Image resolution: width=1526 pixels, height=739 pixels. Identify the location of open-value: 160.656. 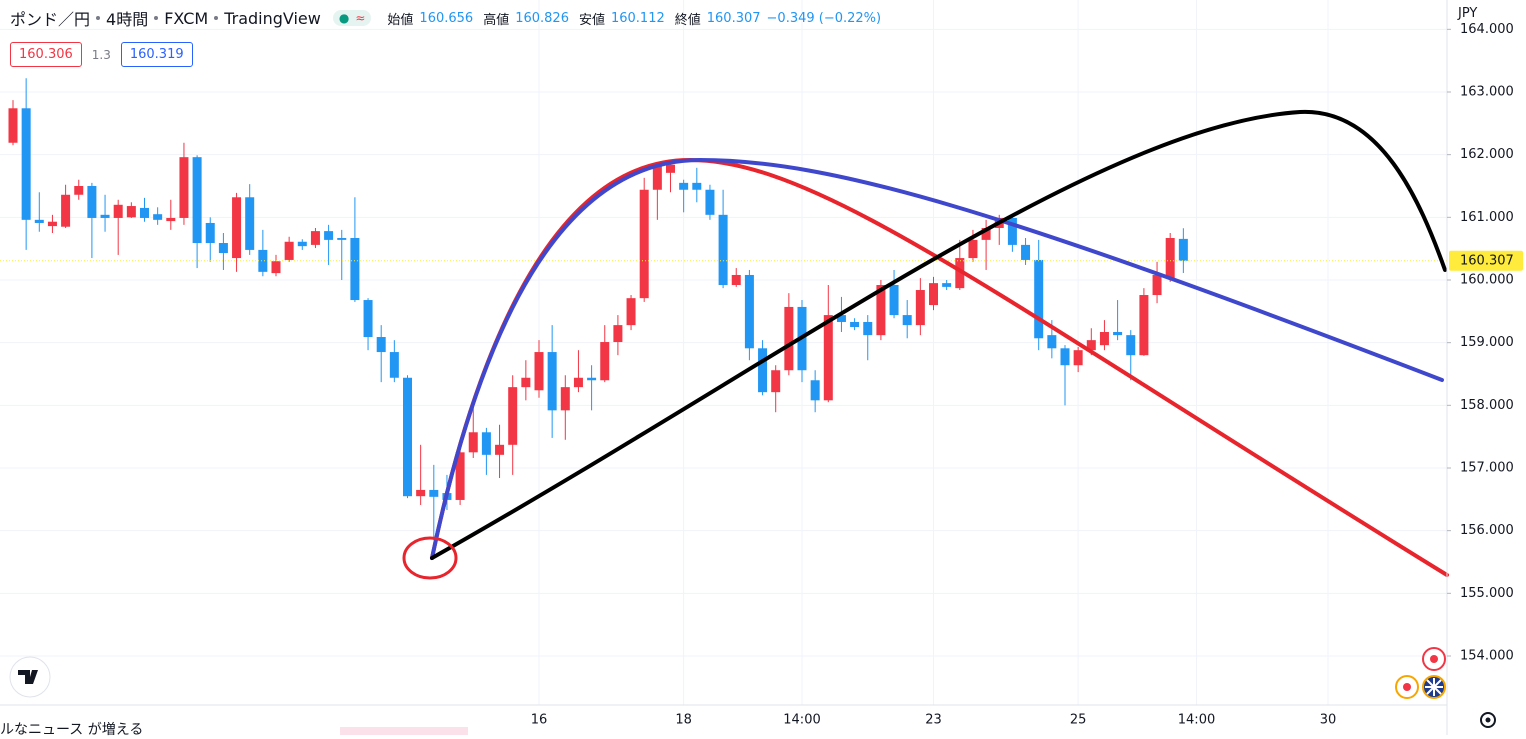
(446, 18).